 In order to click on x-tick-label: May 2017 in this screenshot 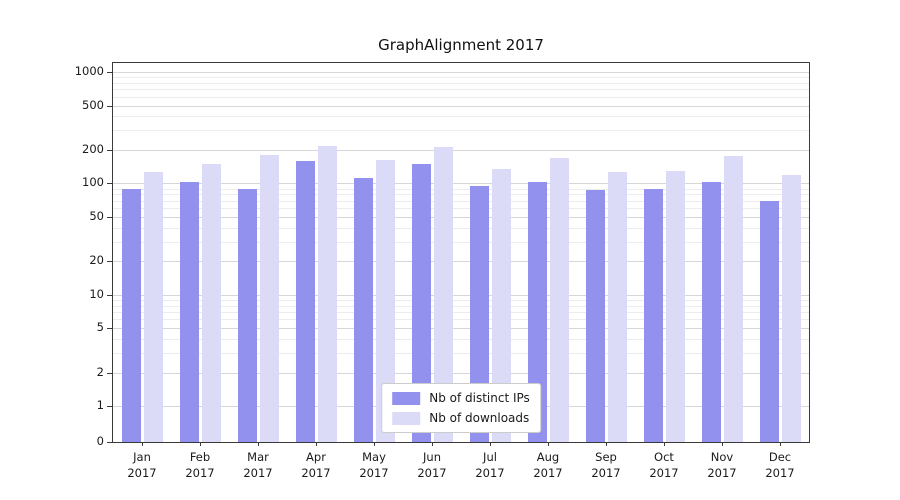, I will do `click(374, 465)`.